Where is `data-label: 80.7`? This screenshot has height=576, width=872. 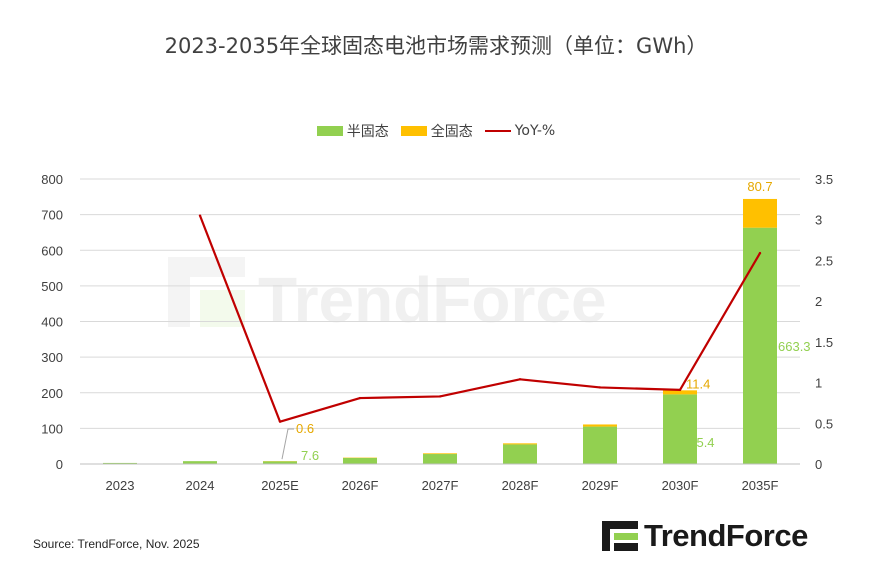 data-label: 80.7 is located at coordinates (759, 186).